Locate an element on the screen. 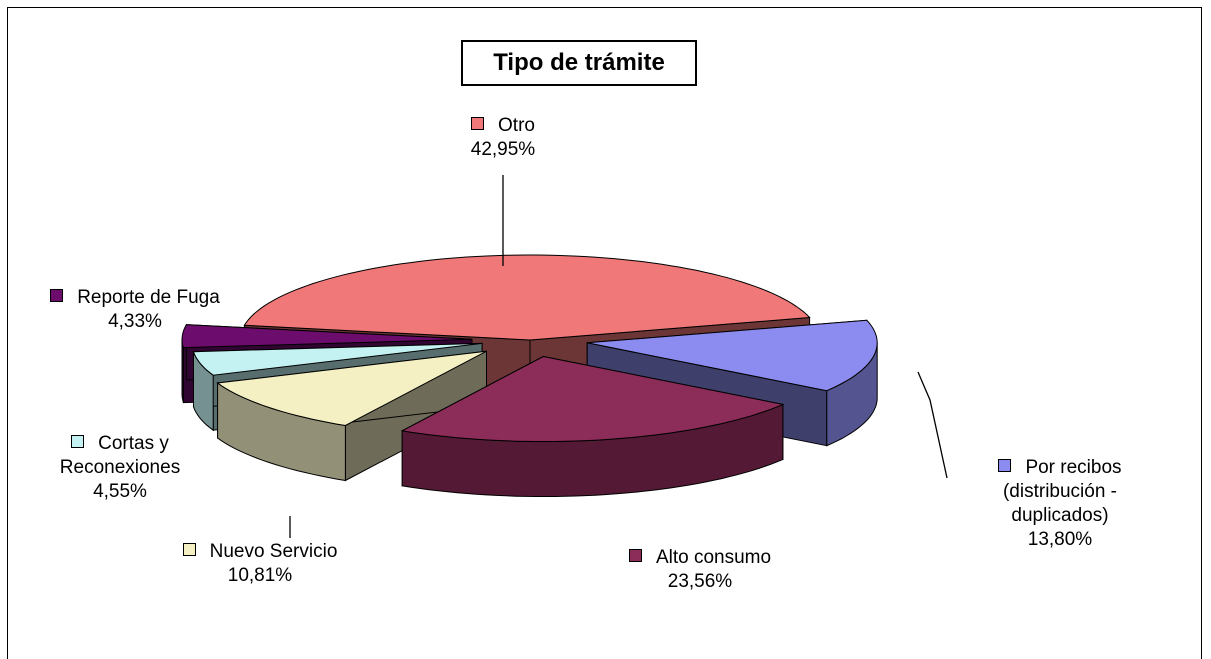  category-label: Otro is located at coordinates (516, 125).